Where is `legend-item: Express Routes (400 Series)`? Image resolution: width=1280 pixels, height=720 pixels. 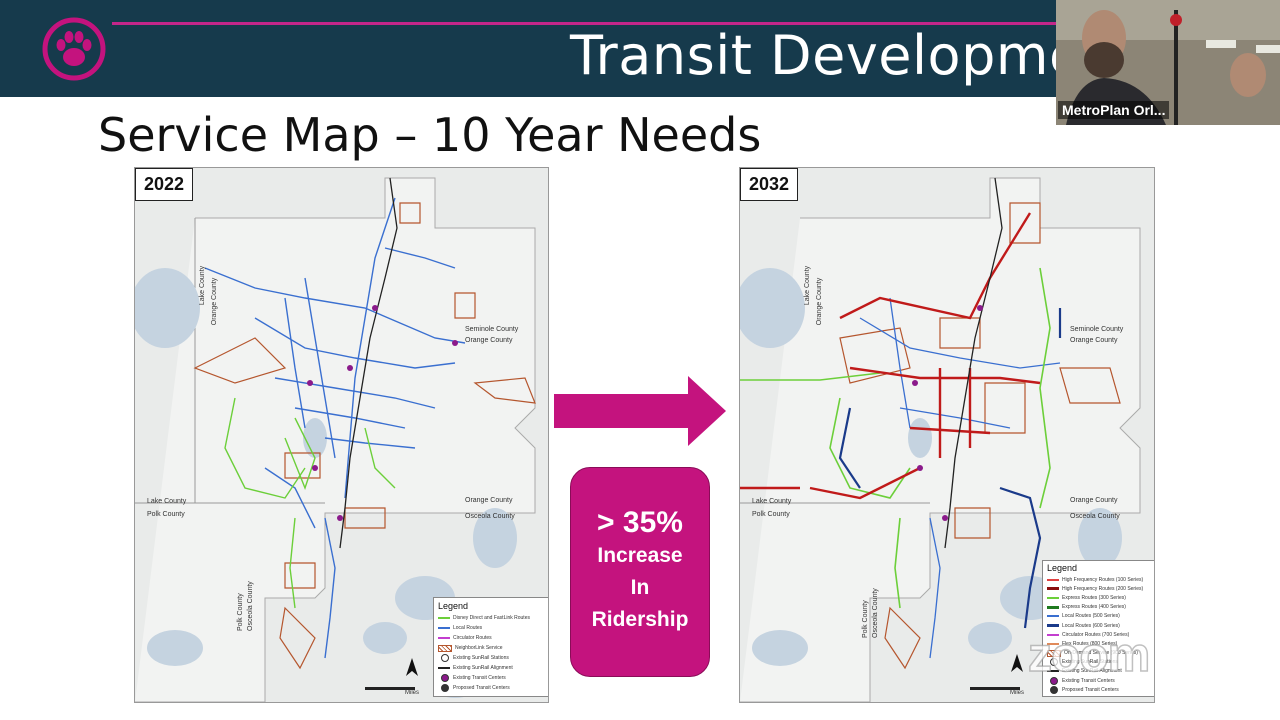 legend-item: Express Routes (400 Series) is located at coordinates (1099, 607).